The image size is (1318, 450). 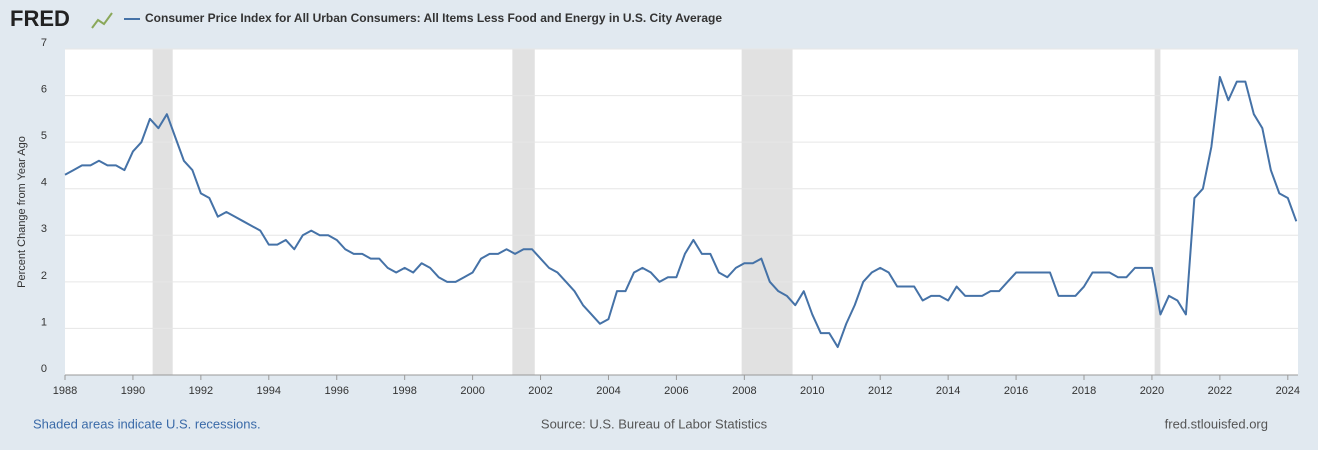 What do you see at coordinates (404, 391) in the screenshot?
I see `x-tick-label: 1998` at bounding box center [404, 391].